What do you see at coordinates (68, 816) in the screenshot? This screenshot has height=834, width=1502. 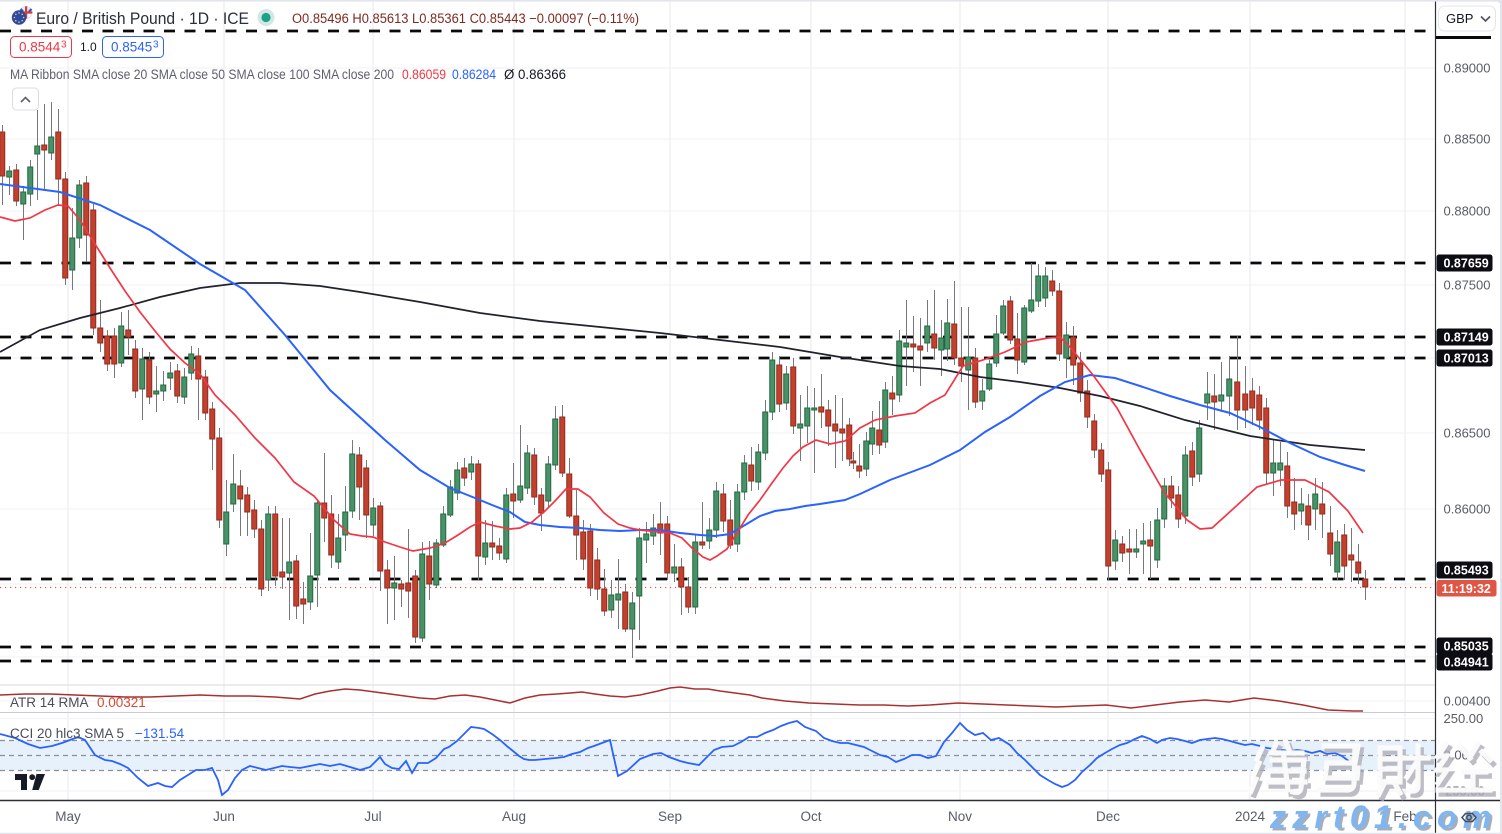 I see `svg-text: May` at bounding box center [68, 816].